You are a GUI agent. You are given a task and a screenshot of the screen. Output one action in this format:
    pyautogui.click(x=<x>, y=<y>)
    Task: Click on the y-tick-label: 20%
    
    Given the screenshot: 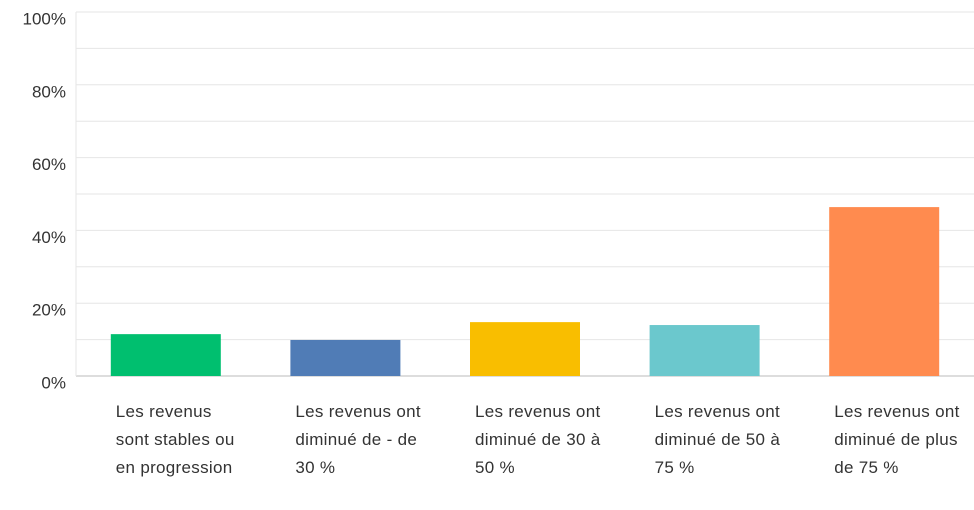 What is the action you would take?
    pyautogui.click(x=49, y=310)
    